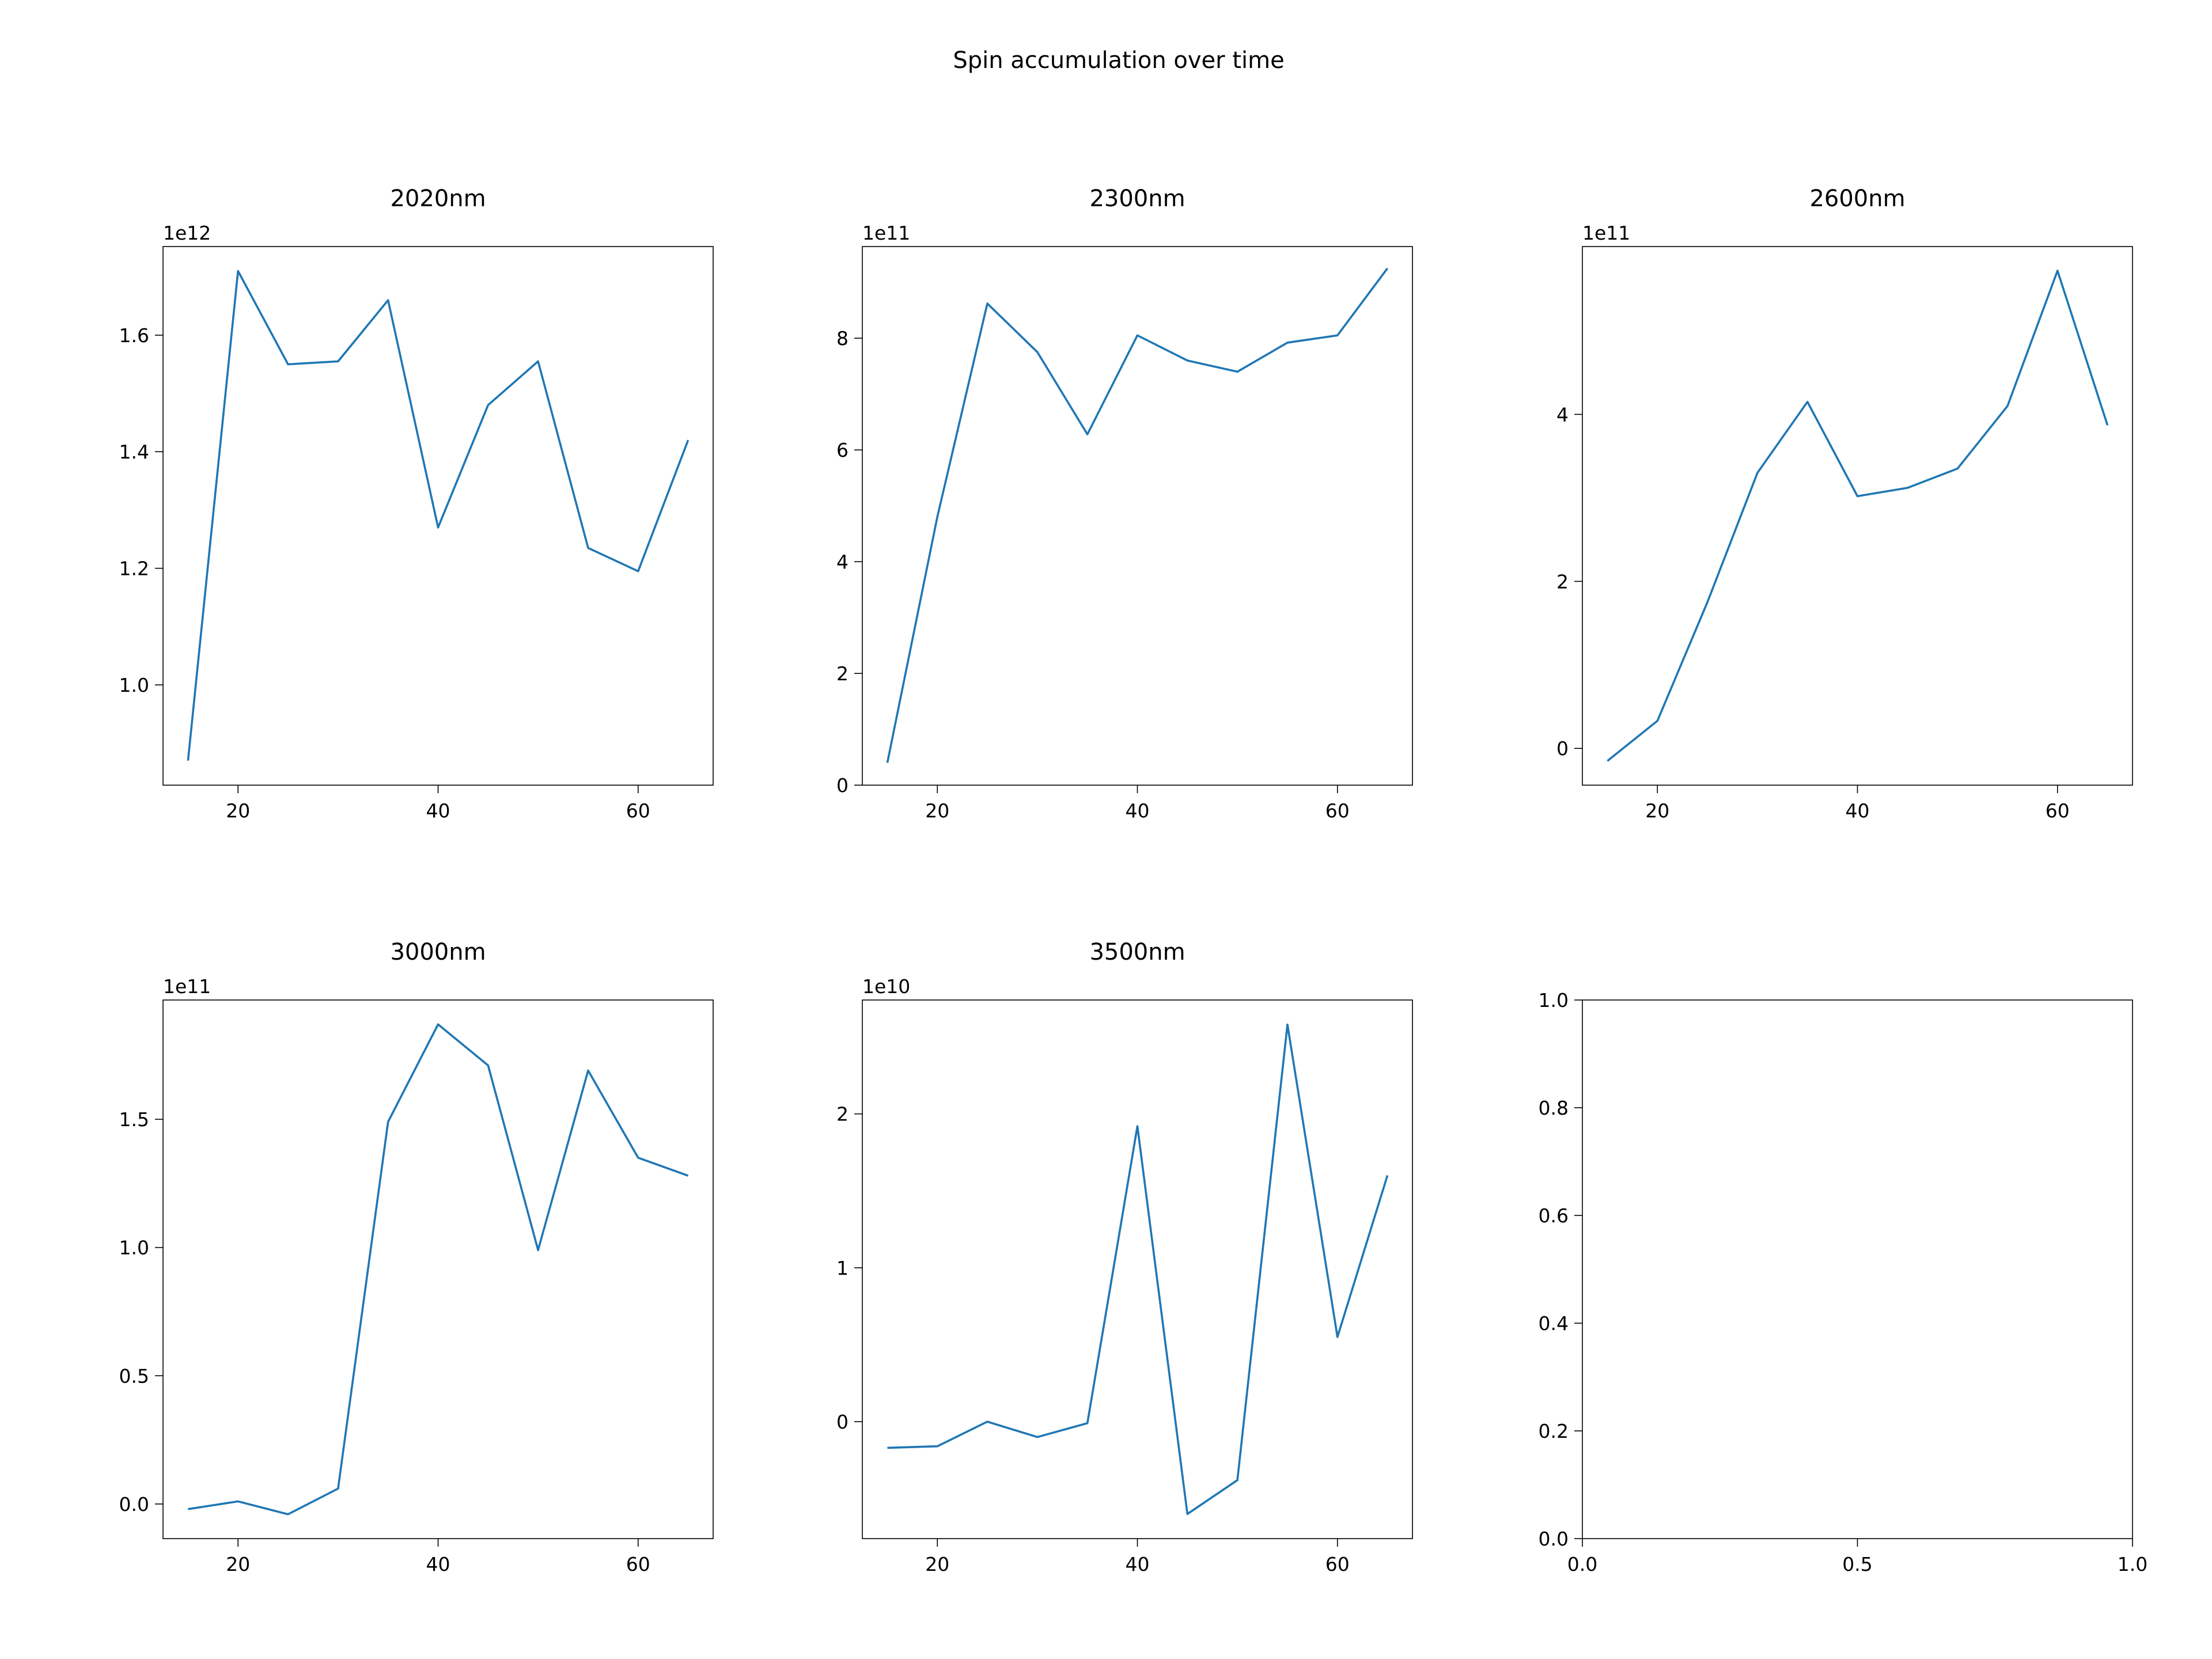  What do you see at coordinates (1582, 1564) in the screenshot?
I see `x-tick-label: 0.0` at bounding box center [1582, 1564].